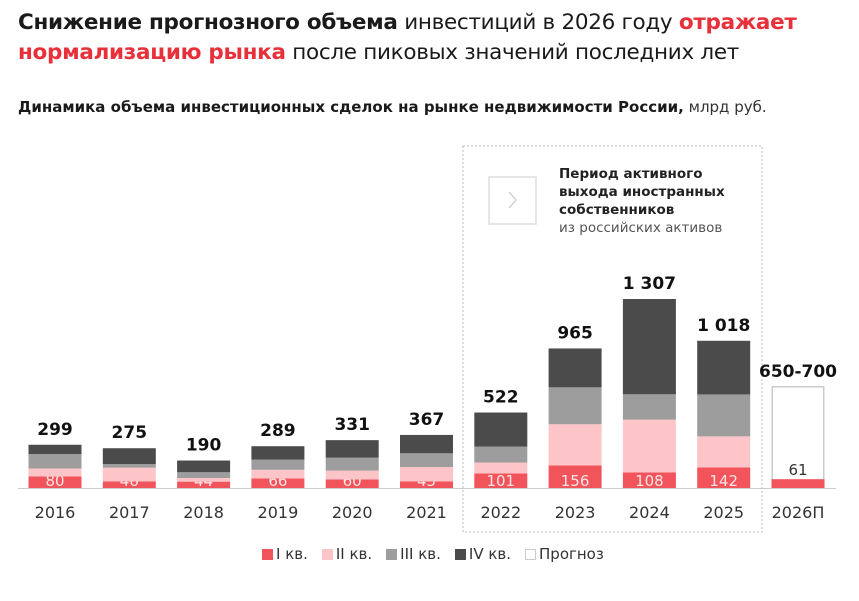 Image resolution: width=859 pixels, height=601 pixels. I want to click on x-tick-label: 2022, so click(500, 512).